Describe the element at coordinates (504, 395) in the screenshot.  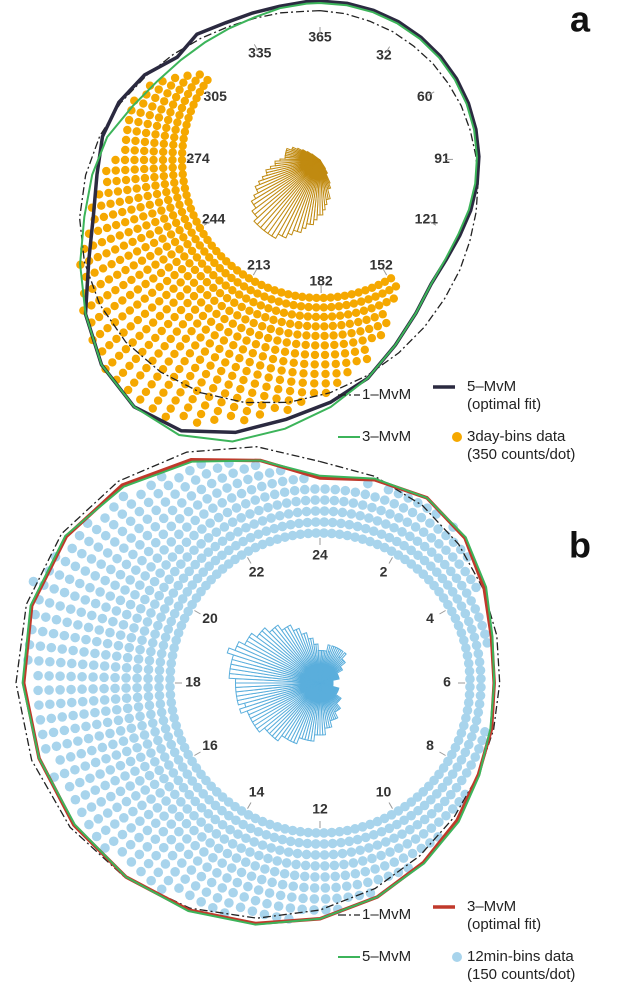
I see `legend-label: 5–MvM (optimal fit)` at that location.